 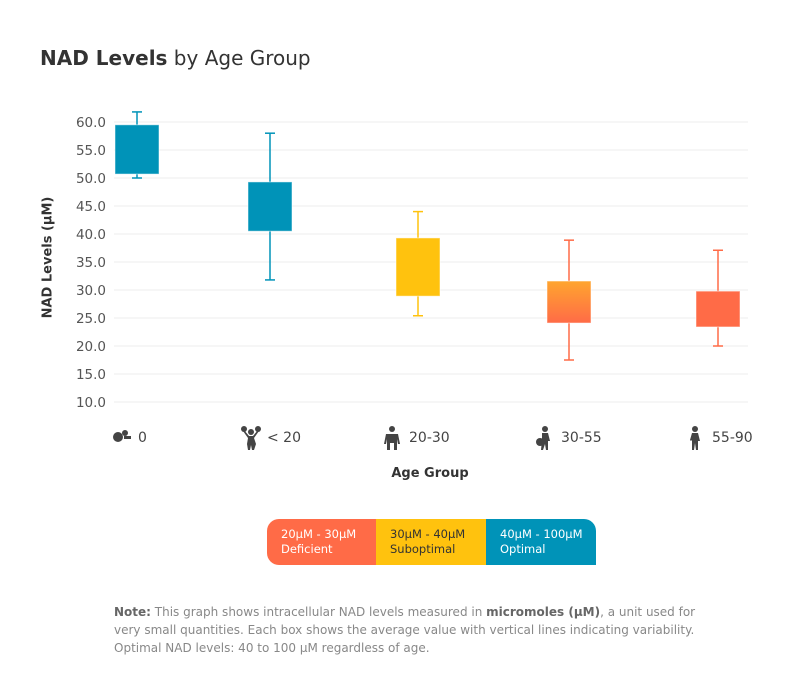 I want to click on x-category: 20-30, so click(x=416, y=438).